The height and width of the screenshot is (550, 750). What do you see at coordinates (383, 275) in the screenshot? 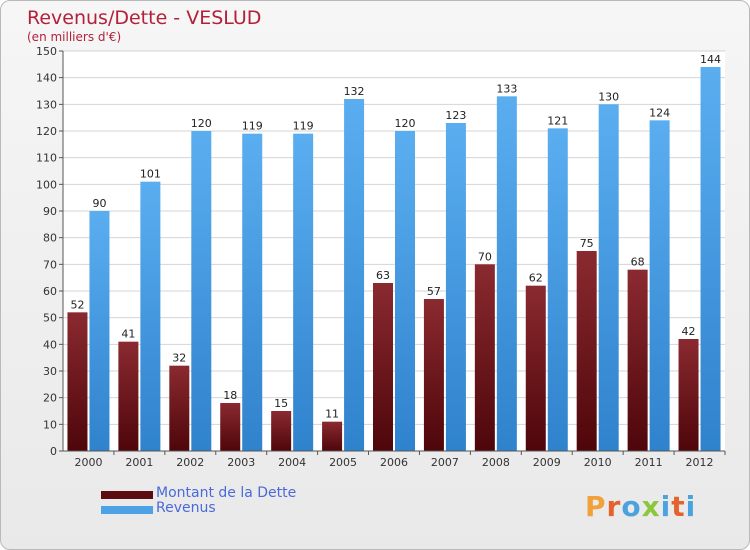
I see `data-label: 63` at bounding box center [383, 275].